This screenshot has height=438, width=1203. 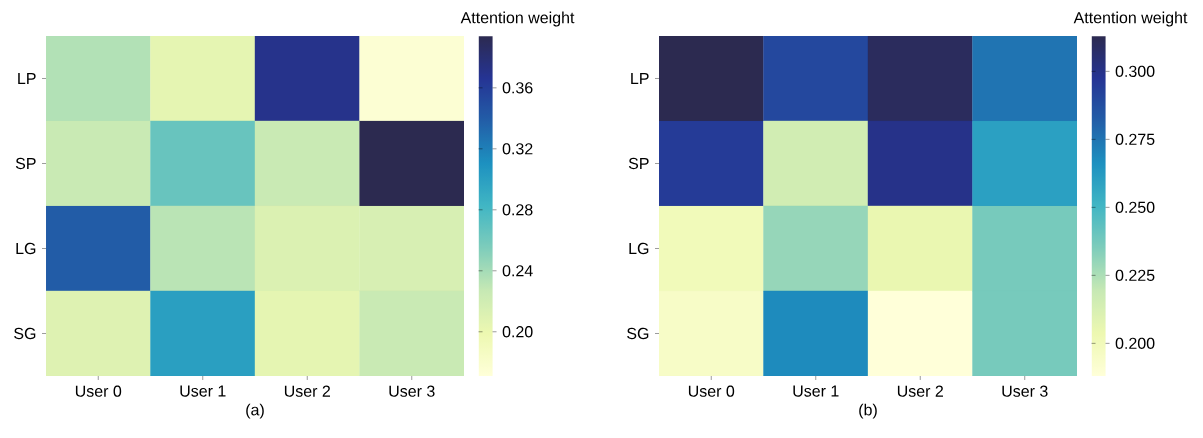 What do you see at coordinates (255, 411) in the screenshot?
I see `x-axis-title: (a)` at bounding box center [255, 411].